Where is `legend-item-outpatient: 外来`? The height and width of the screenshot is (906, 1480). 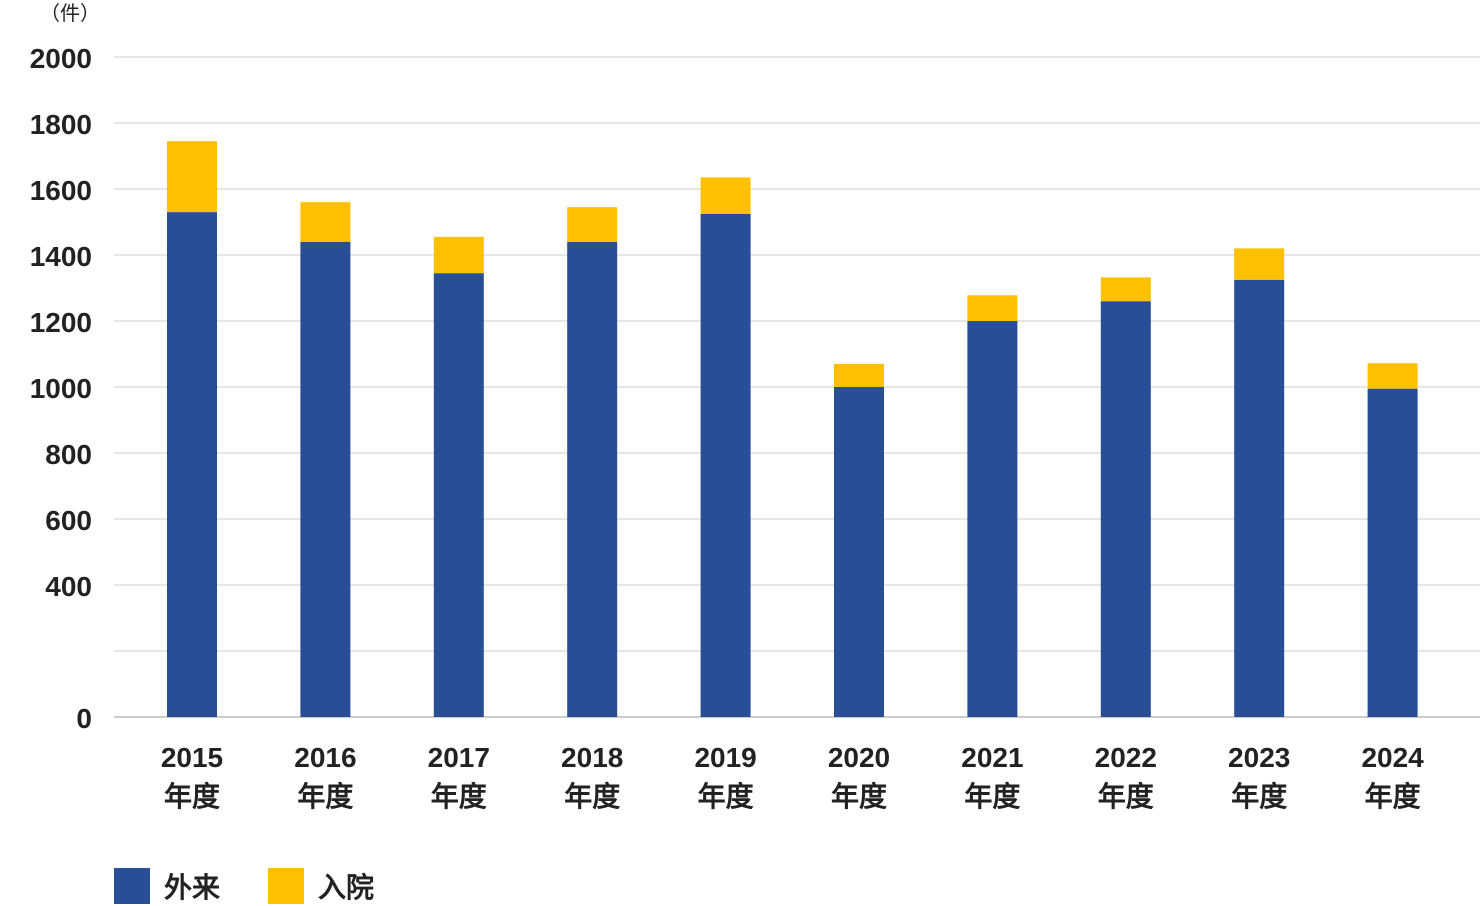
legend-item-outpatient: 外来 is located at coordinates (167, 886).